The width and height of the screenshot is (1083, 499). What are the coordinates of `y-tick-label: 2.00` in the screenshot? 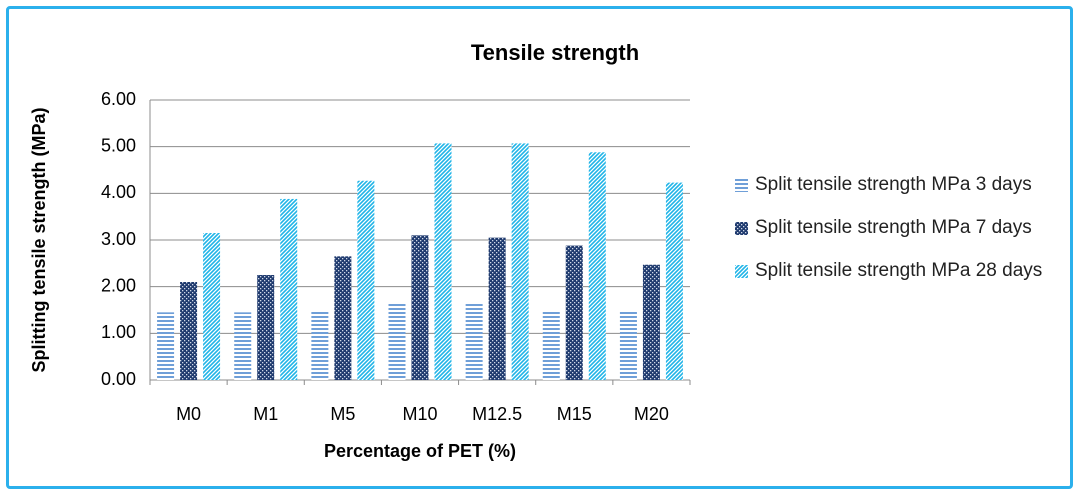 It's located at (118, 285).